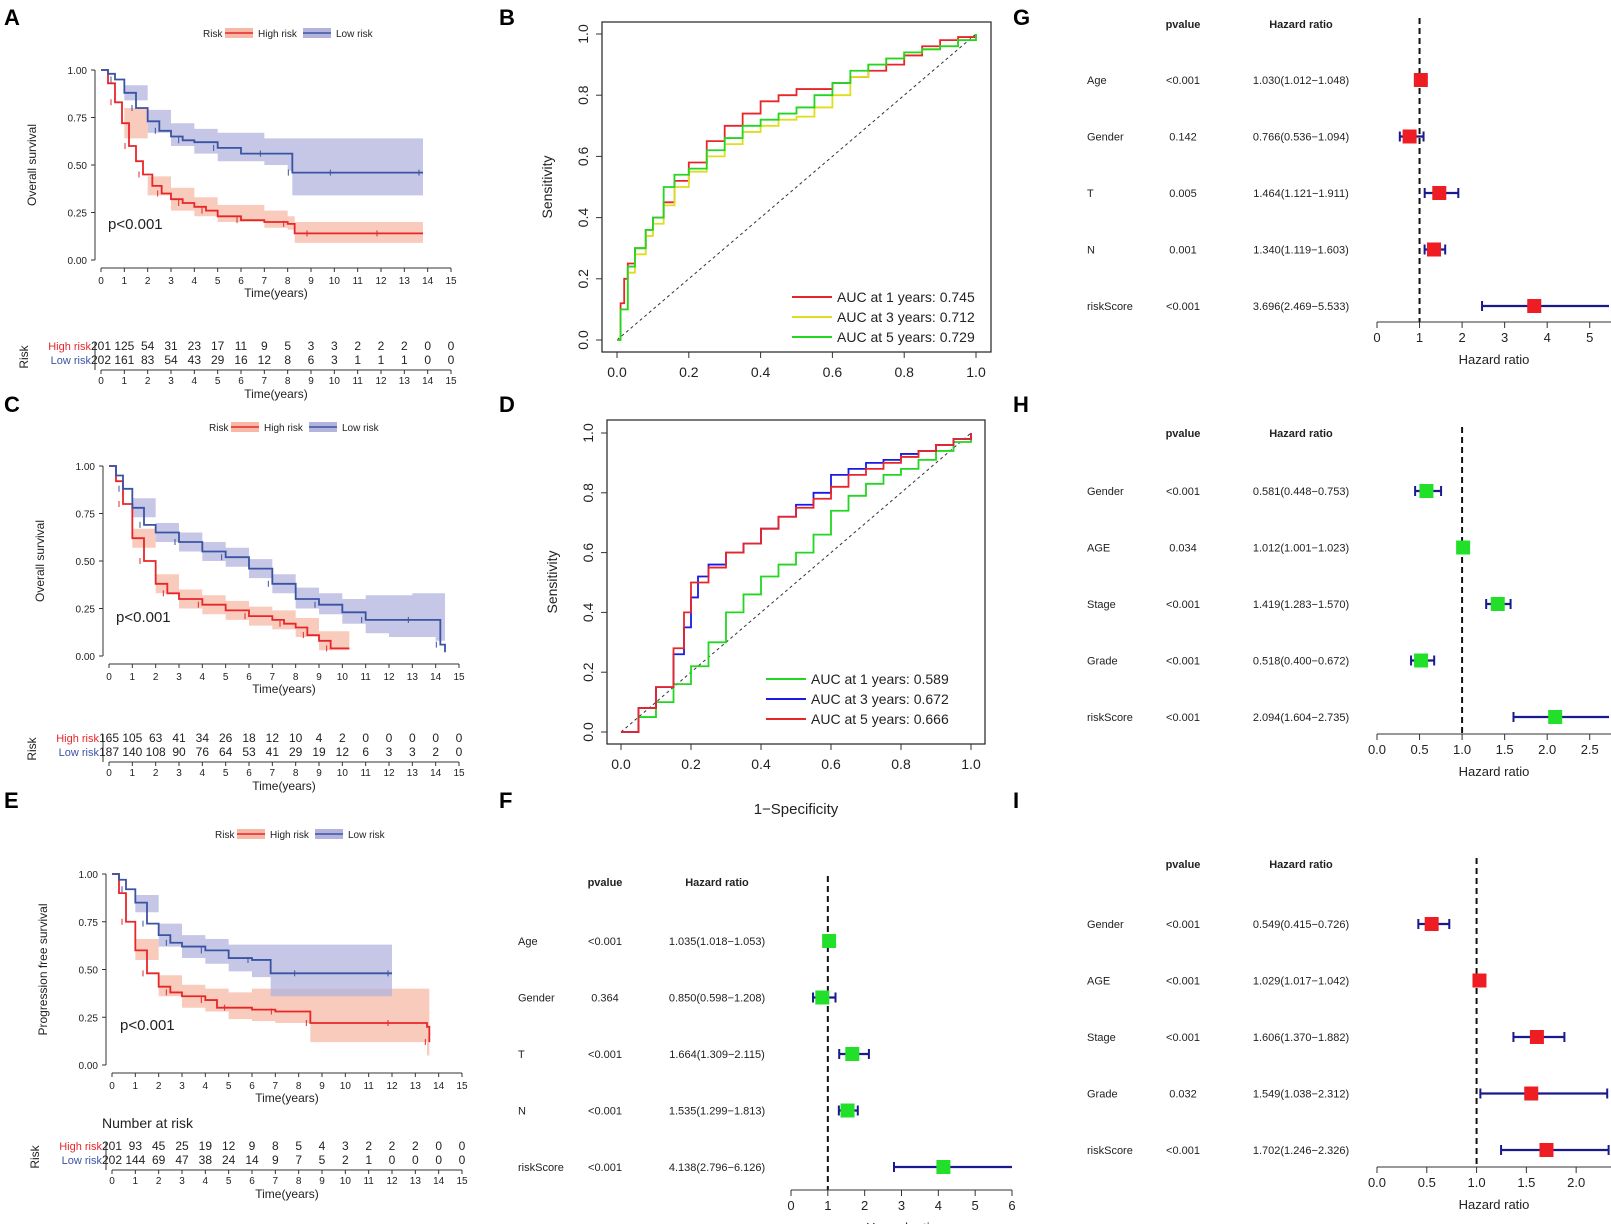 The image size is (1611, 1224). What do you see at coordinates (428, 381) in the screenshot?
I see `risk-table-tick-label: 14` at bounding box center [428, 381].